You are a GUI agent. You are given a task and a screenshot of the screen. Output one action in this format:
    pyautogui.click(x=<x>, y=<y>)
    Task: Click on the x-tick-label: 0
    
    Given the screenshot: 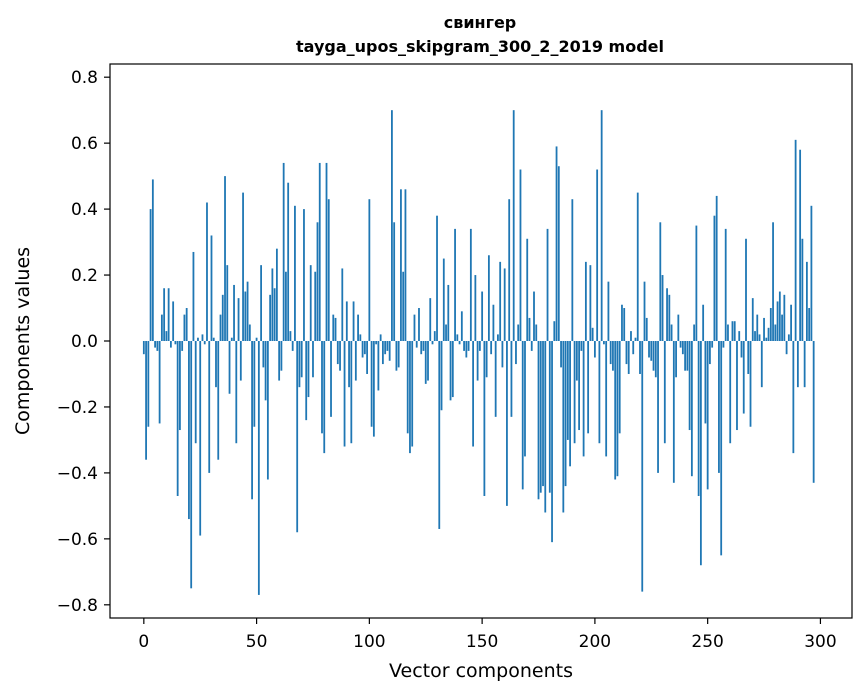 What is the action you would take?
    pyautogui.click(x=143, y=642)
    